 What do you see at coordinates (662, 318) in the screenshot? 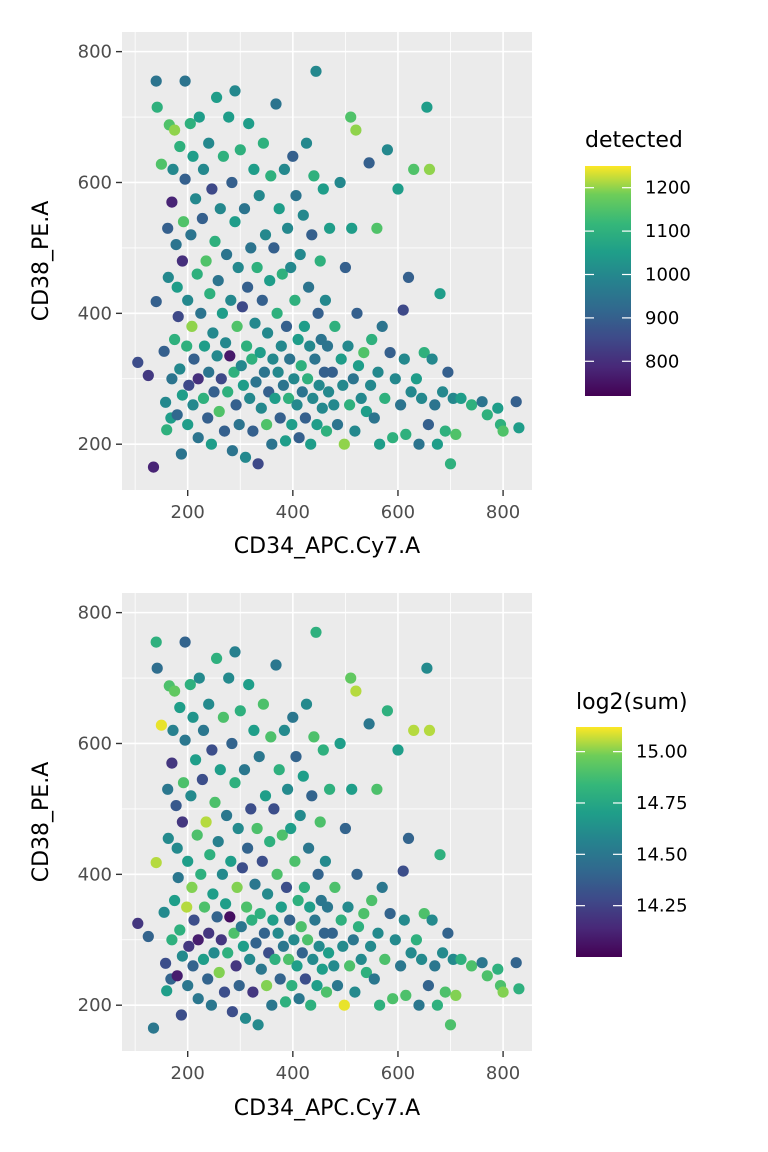
I see `legend-break-label: 900` at bounding box center [662, 318].